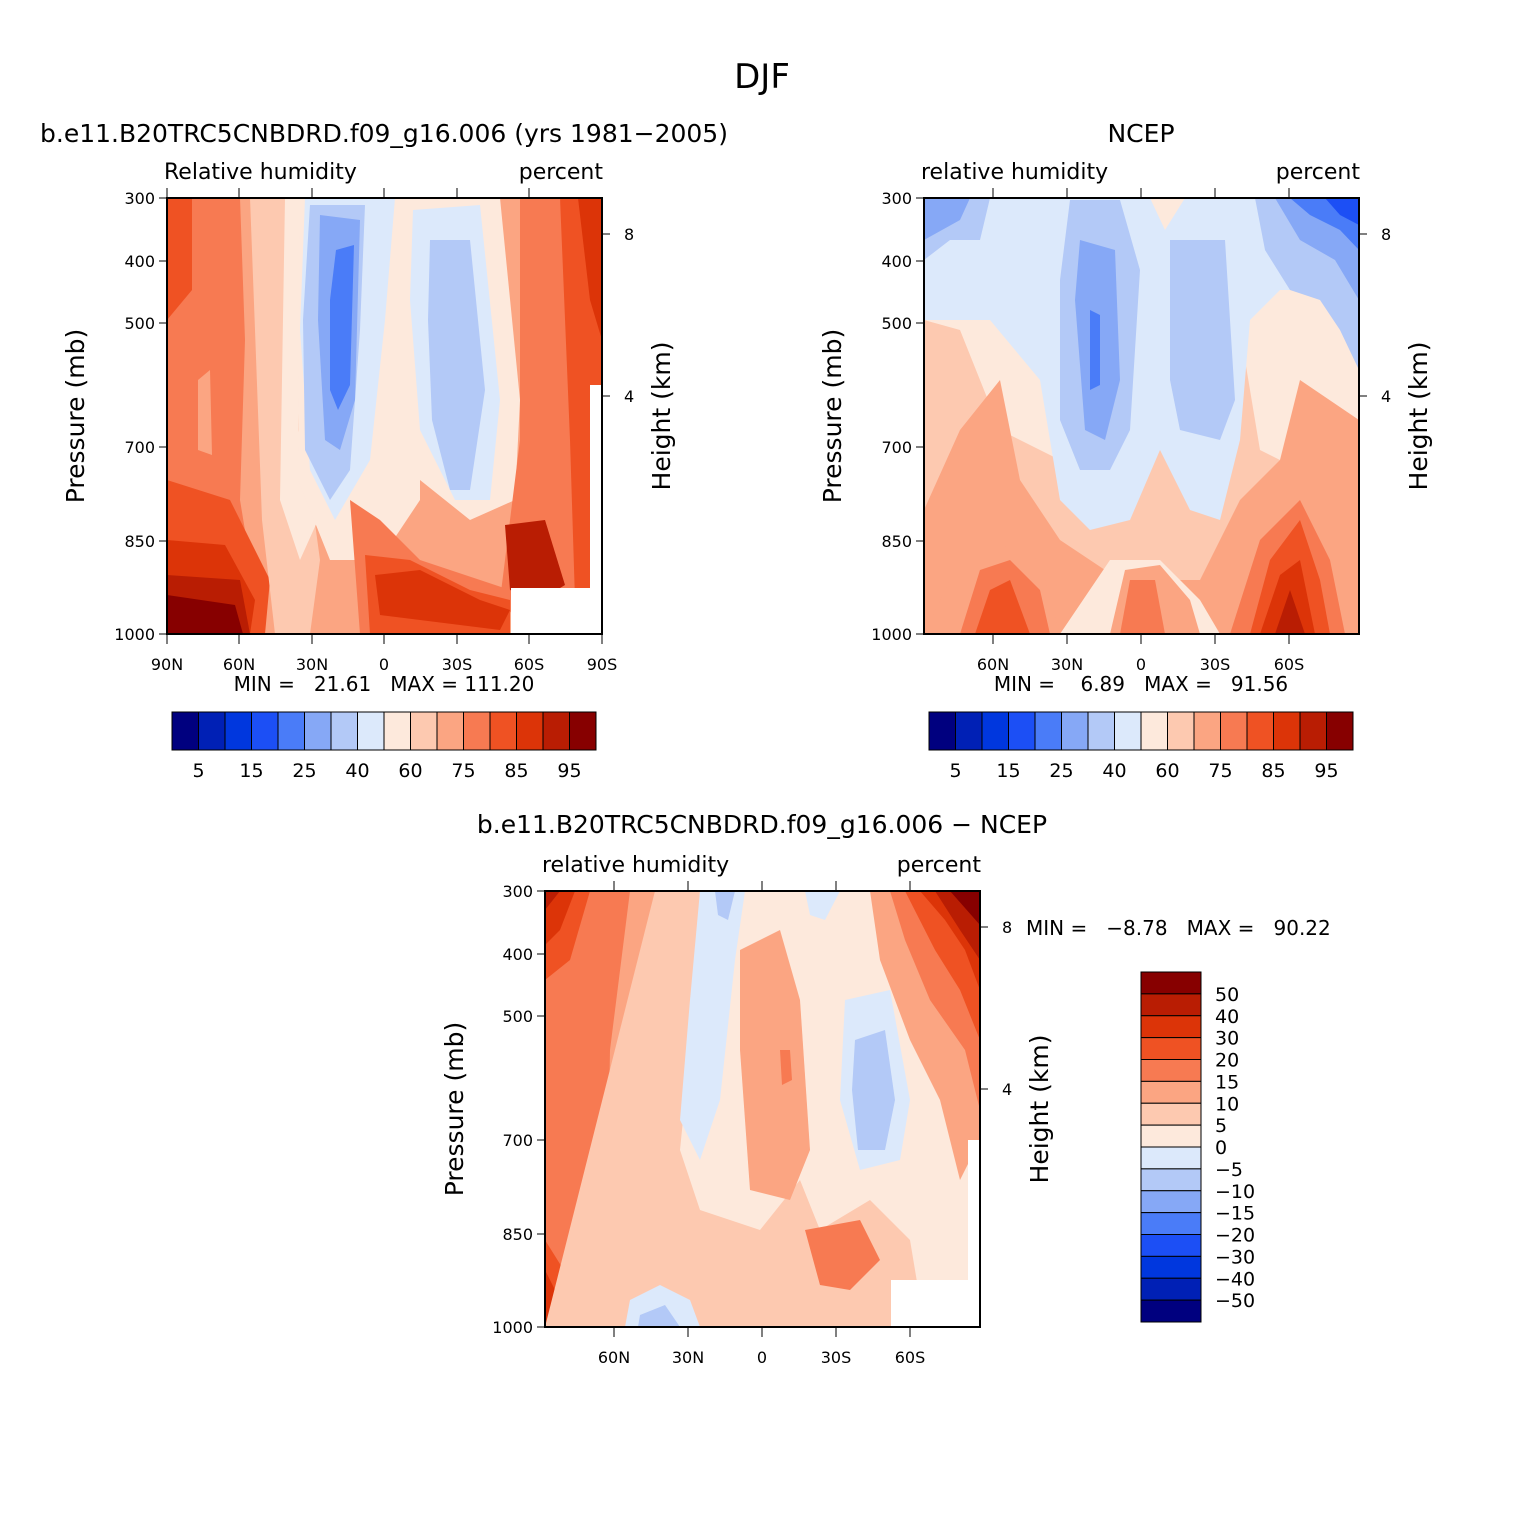 The image size is (1525, 1525). I want to click on figure-title: DJF, so click(762, 77).